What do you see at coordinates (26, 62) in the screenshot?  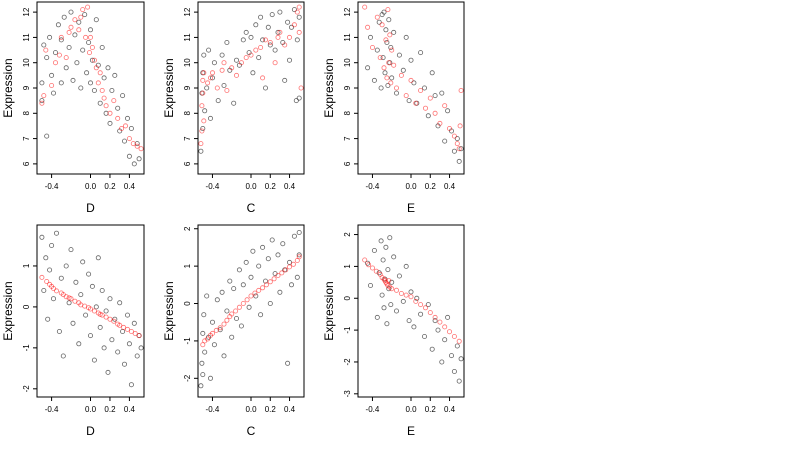 I see `y-tick-label: 10` at bounding box center [26, 62].